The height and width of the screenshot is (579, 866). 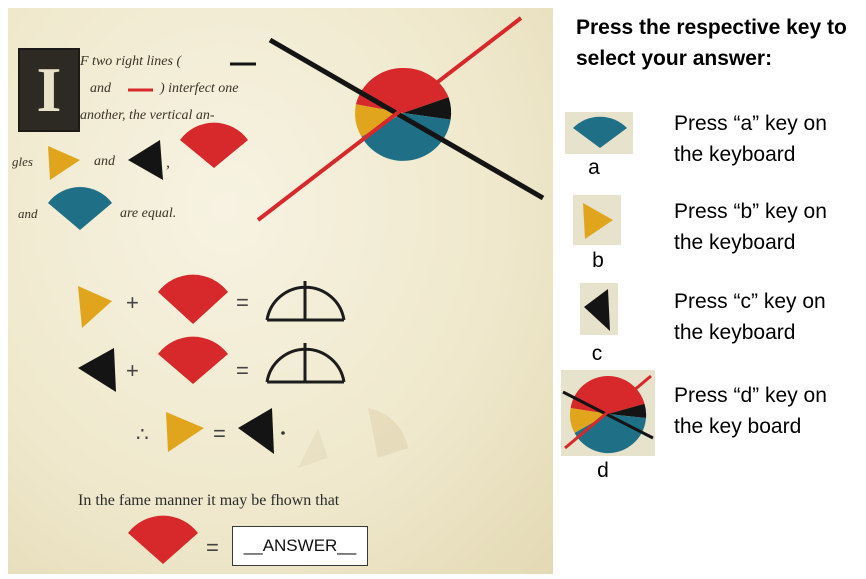 What do you see at coordinates (142, 435) in the screenshot?
I see `therefore-symbol: ∴` at bounding box center [142, 435].